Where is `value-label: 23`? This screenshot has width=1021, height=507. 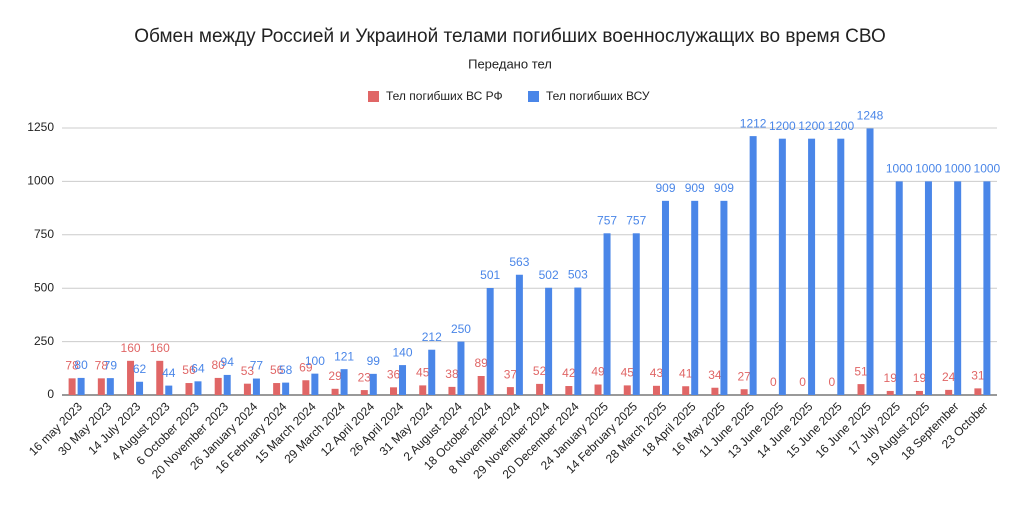
value-label: 23 is located at coordinates (365, 377).